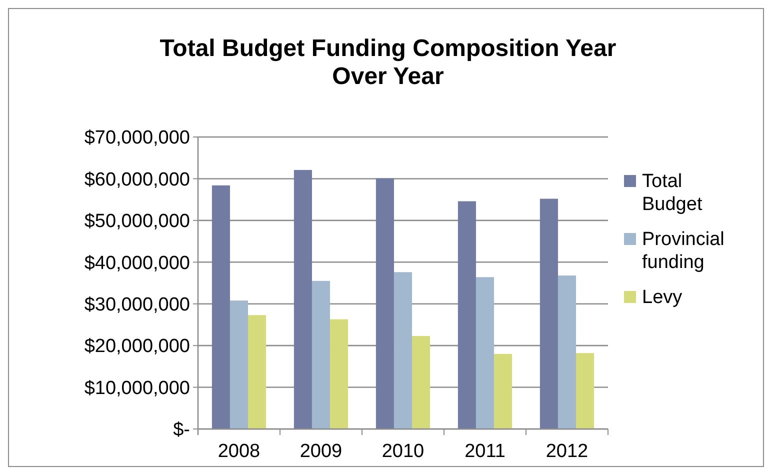  What do you see at coordinates (321, 451) in the screenshot?
I see `x-tick-label: 2009` at bounding box center [321, 451].